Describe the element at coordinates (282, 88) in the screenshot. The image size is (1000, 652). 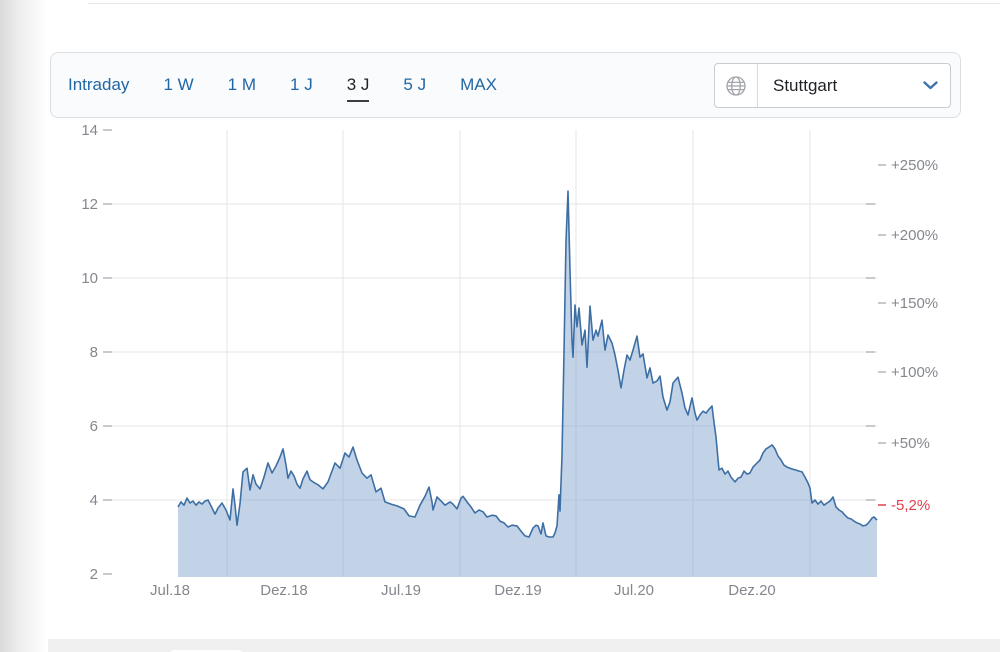
I see `timeframe-tabs: Intraday 1 W 1 M 1 J 3 J 5 J MAX` at that location.